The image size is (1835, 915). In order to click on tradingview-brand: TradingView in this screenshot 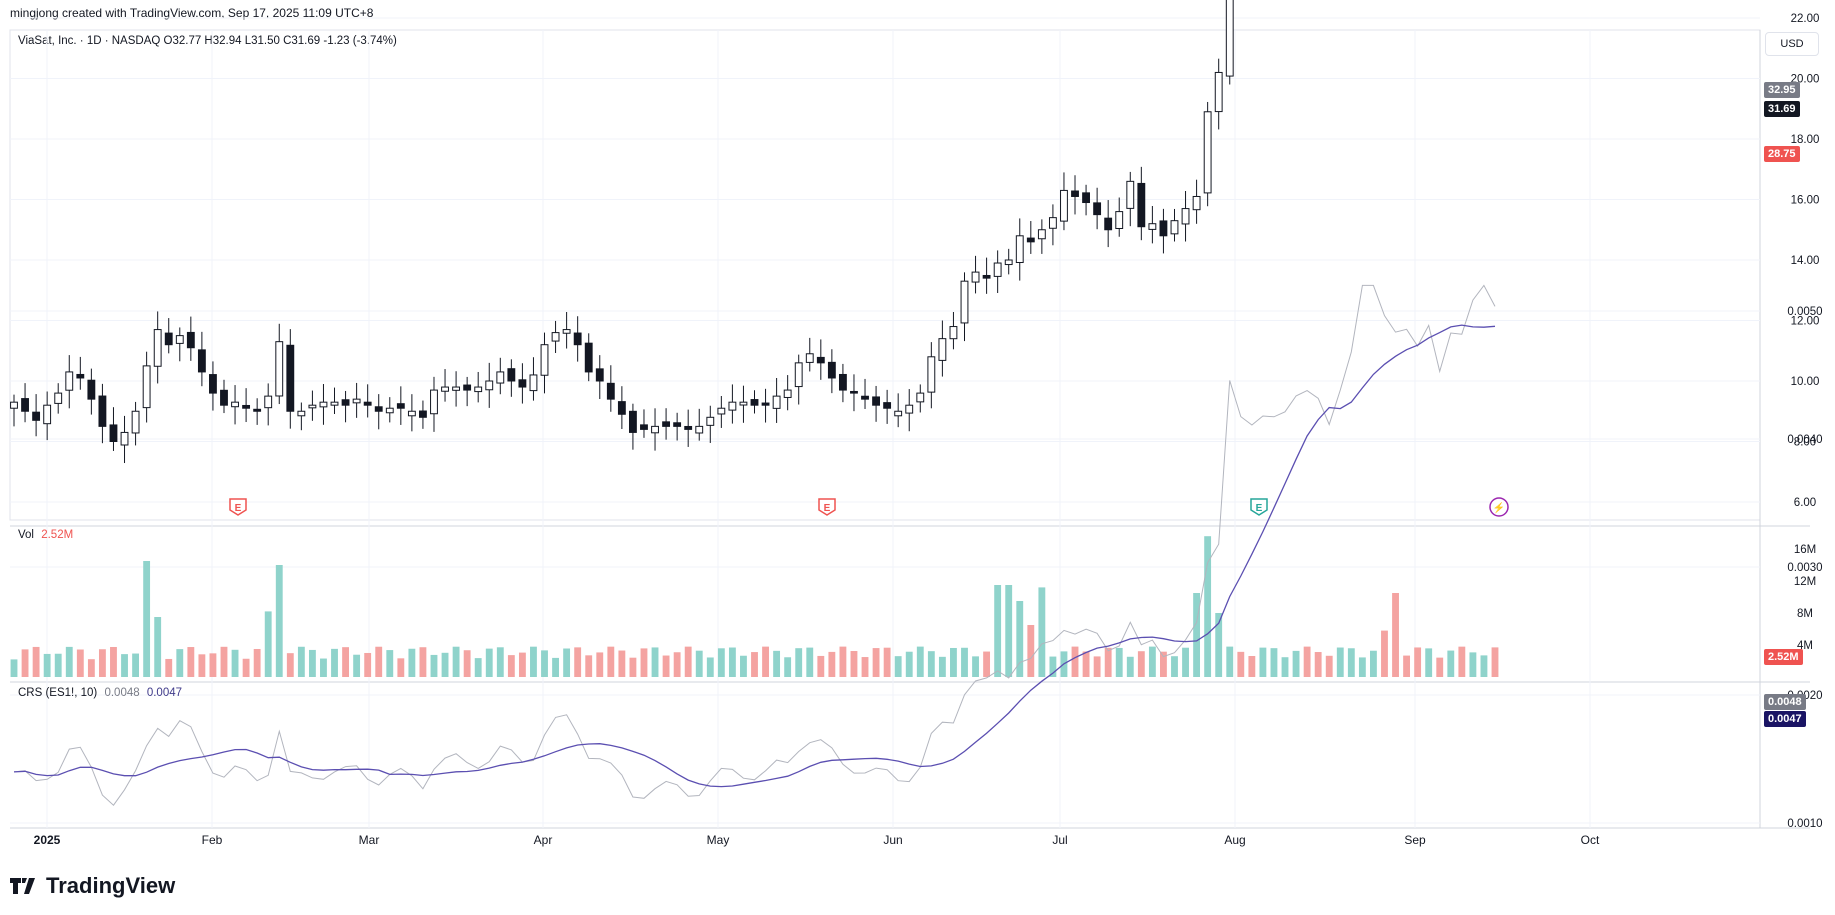, I will do `click(92, 886)`.